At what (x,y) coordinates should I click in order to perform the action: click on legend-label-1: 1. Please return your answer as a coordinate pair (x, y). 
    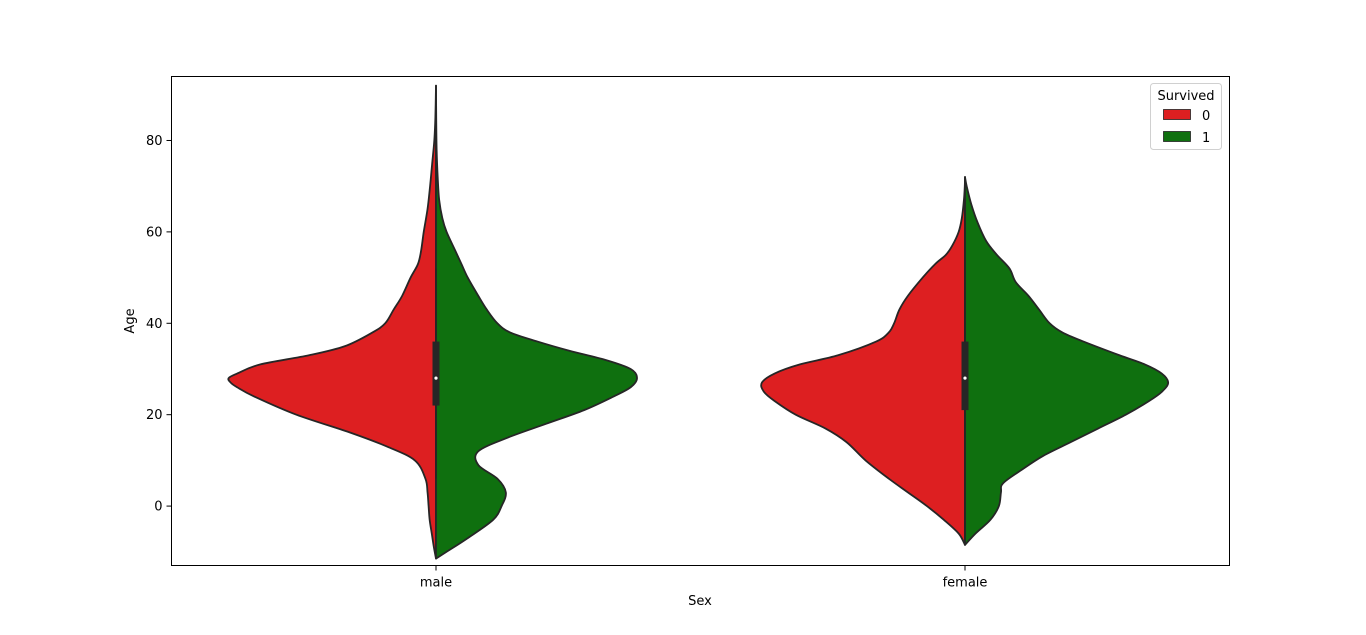
    Looking at the image, I should click on (1206, 138).